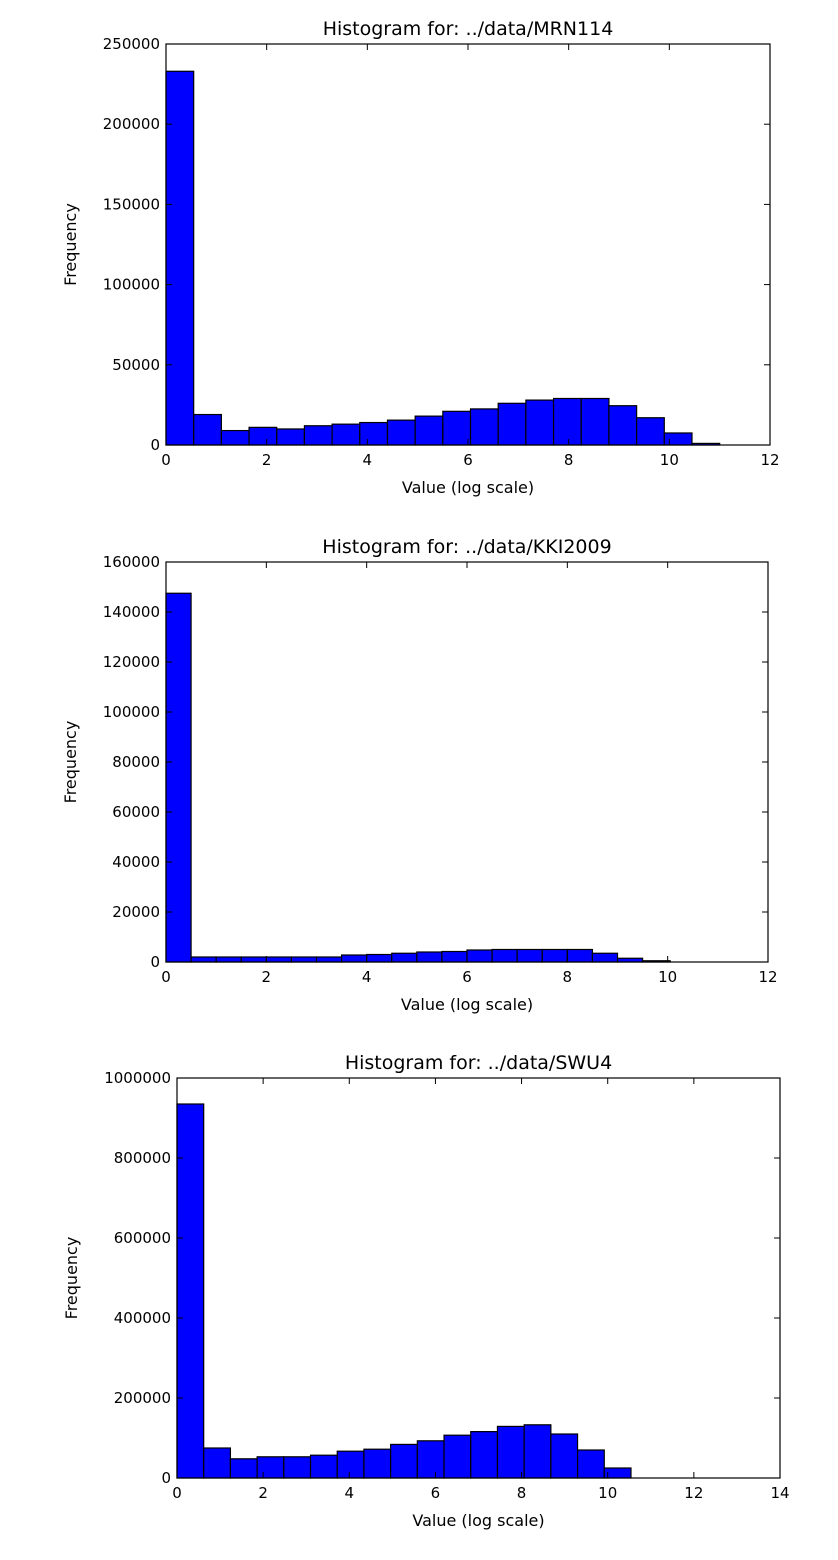 The image size is (838, 1560). I want to click on y-tick-label: 140000, so click(131, 612).